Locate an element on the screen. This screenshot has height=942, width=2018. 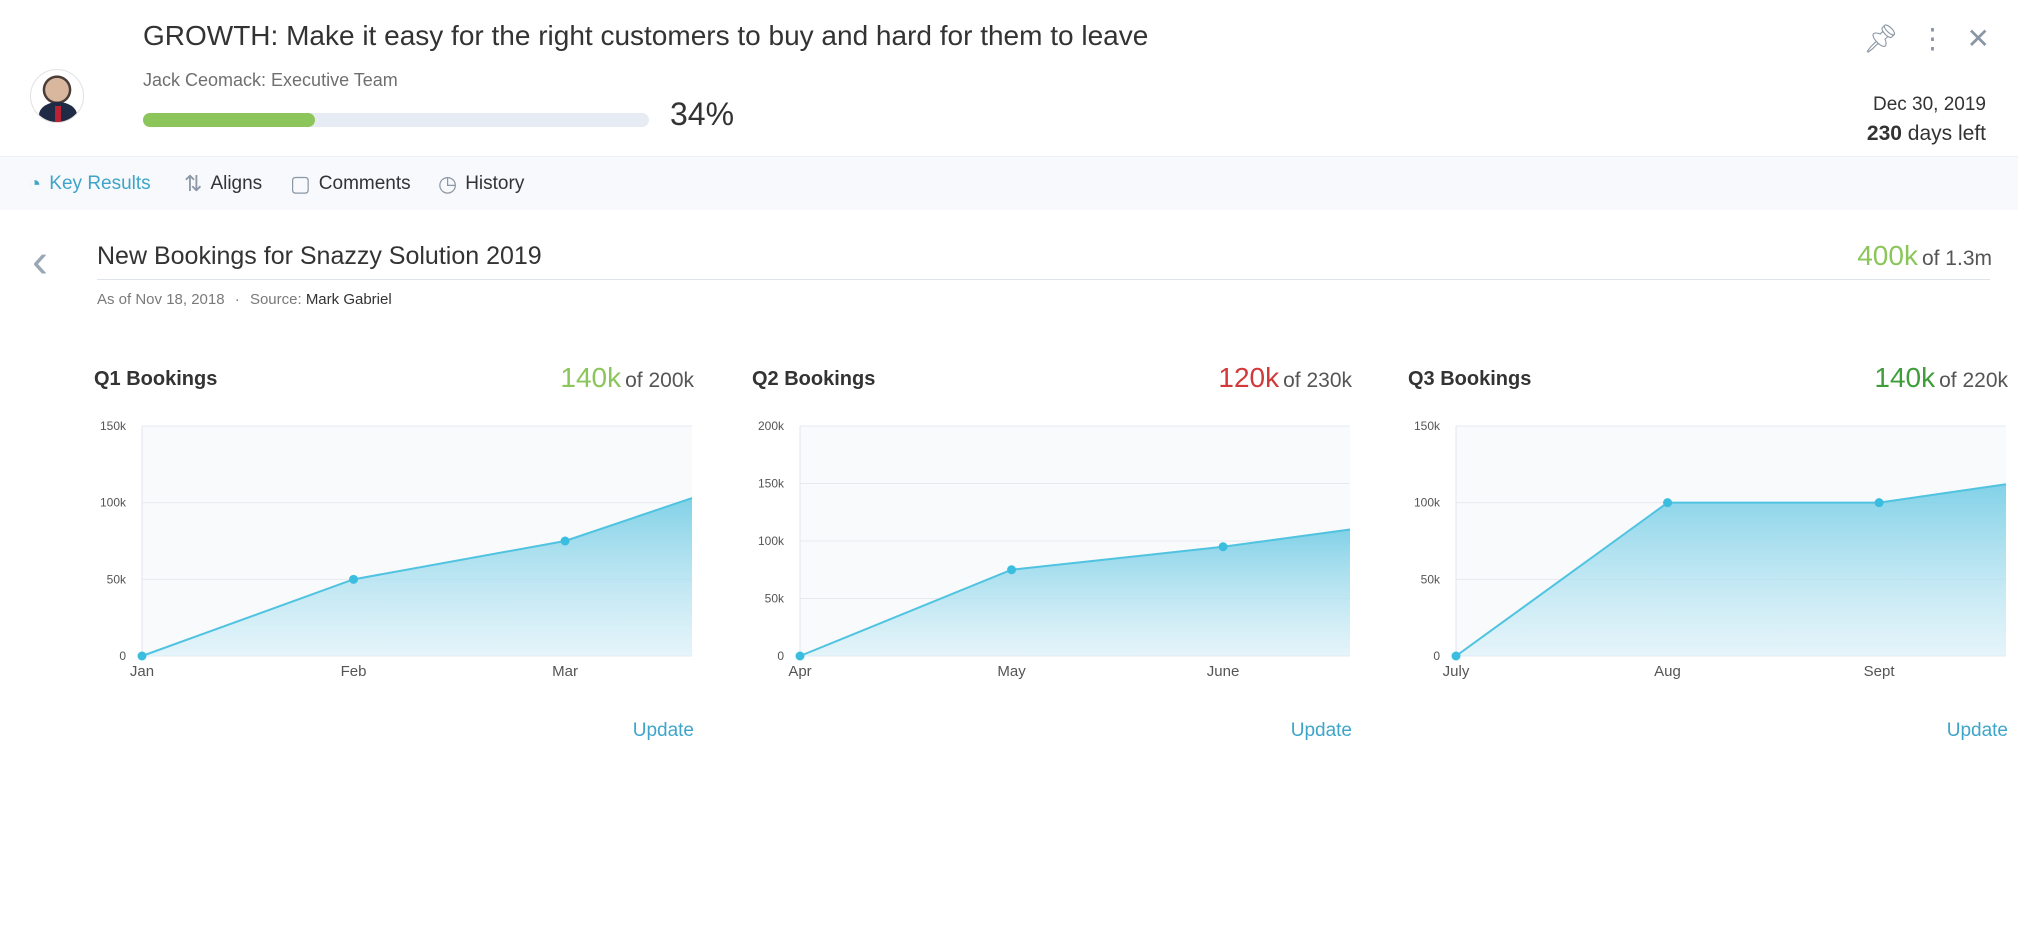
tab-history: ◷ History is located at coordinates (481, 184).